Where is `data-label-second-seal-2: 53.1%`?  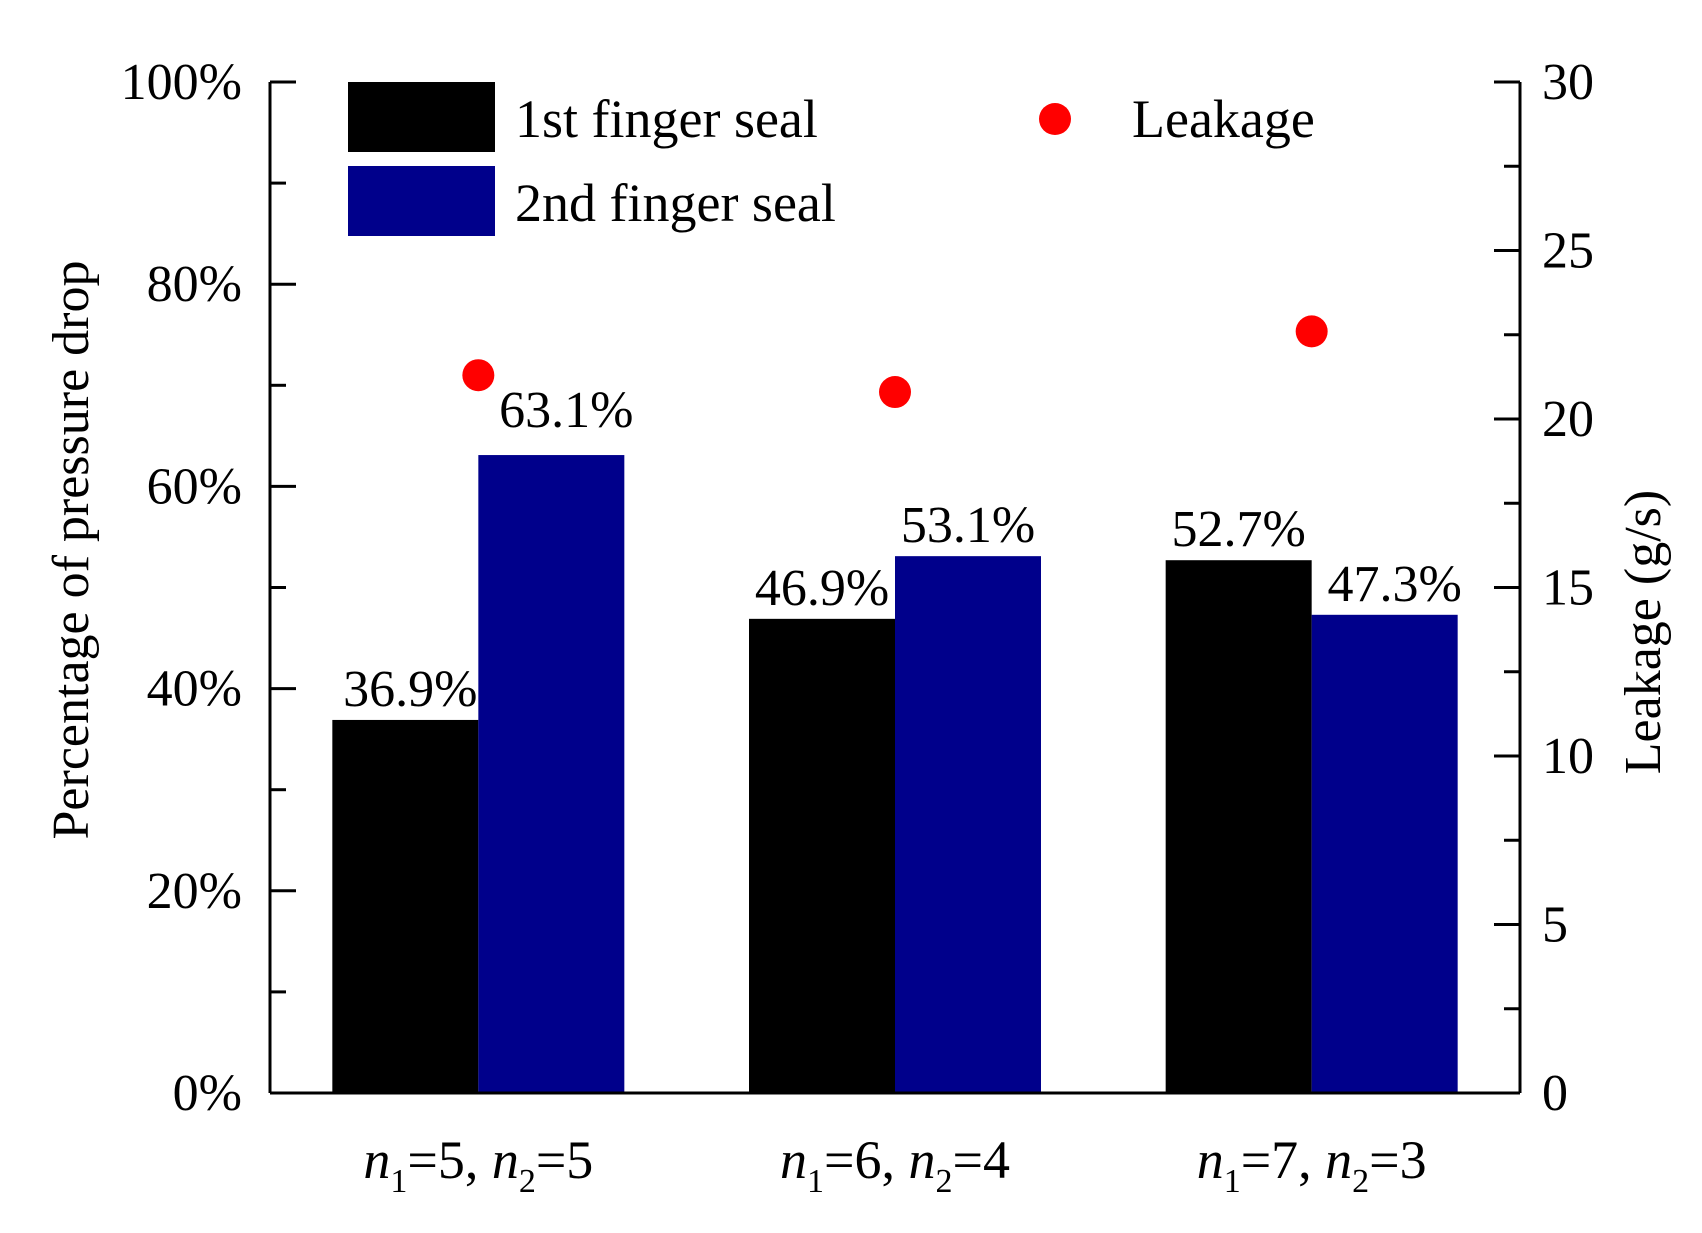
data-label-second-seal-2: 53.1% is located at coordinates (968, 525).